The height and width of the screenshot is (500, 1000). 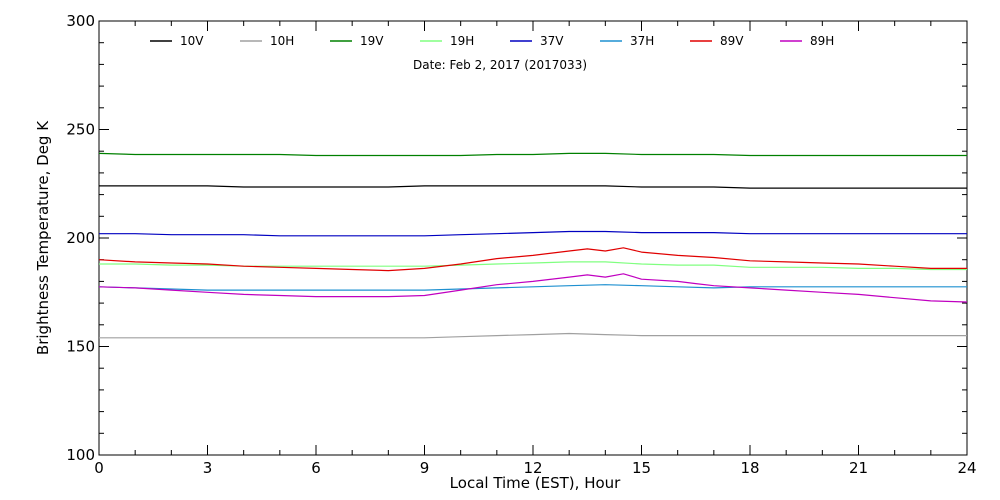 What do you see at coordinates (80, 238) in the screenshot?
I see `y-tick-label: 200` at bounding box center [80, 238].